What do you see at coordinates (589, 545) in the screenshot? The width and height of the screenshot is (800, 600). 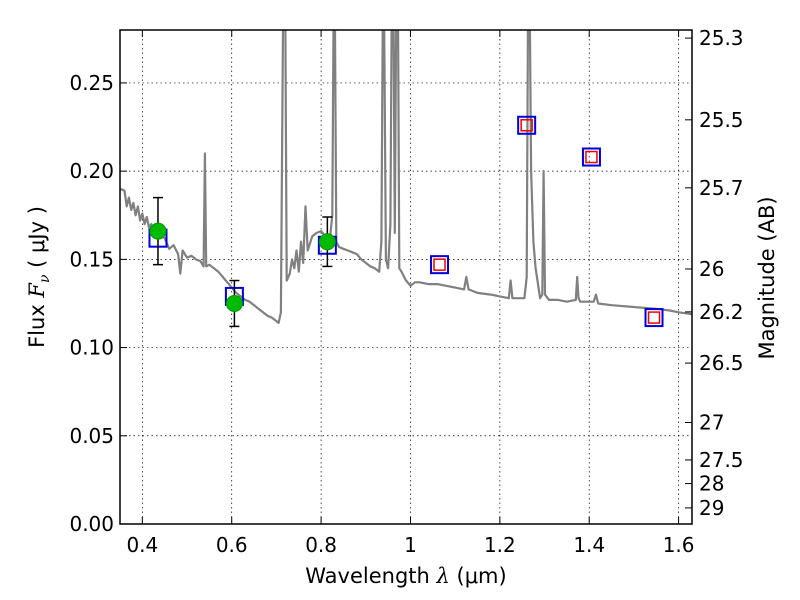 I see `x-tick-label: 1.4` at bounding box center [589, 545].